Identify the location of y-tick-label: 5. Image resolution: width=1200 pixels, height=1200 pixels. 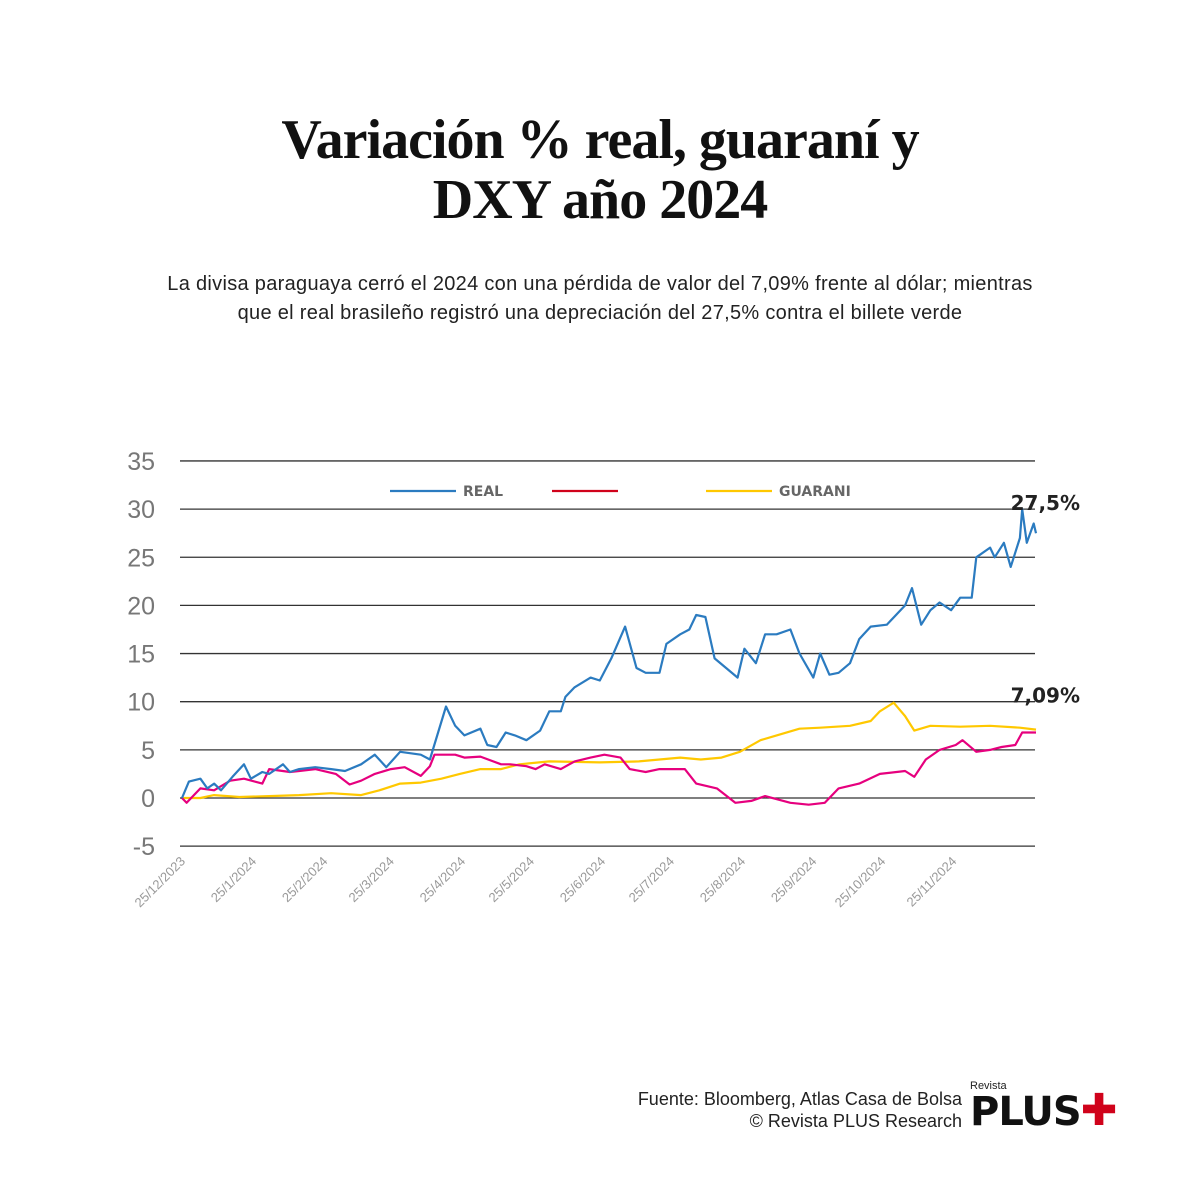
(148, 751).